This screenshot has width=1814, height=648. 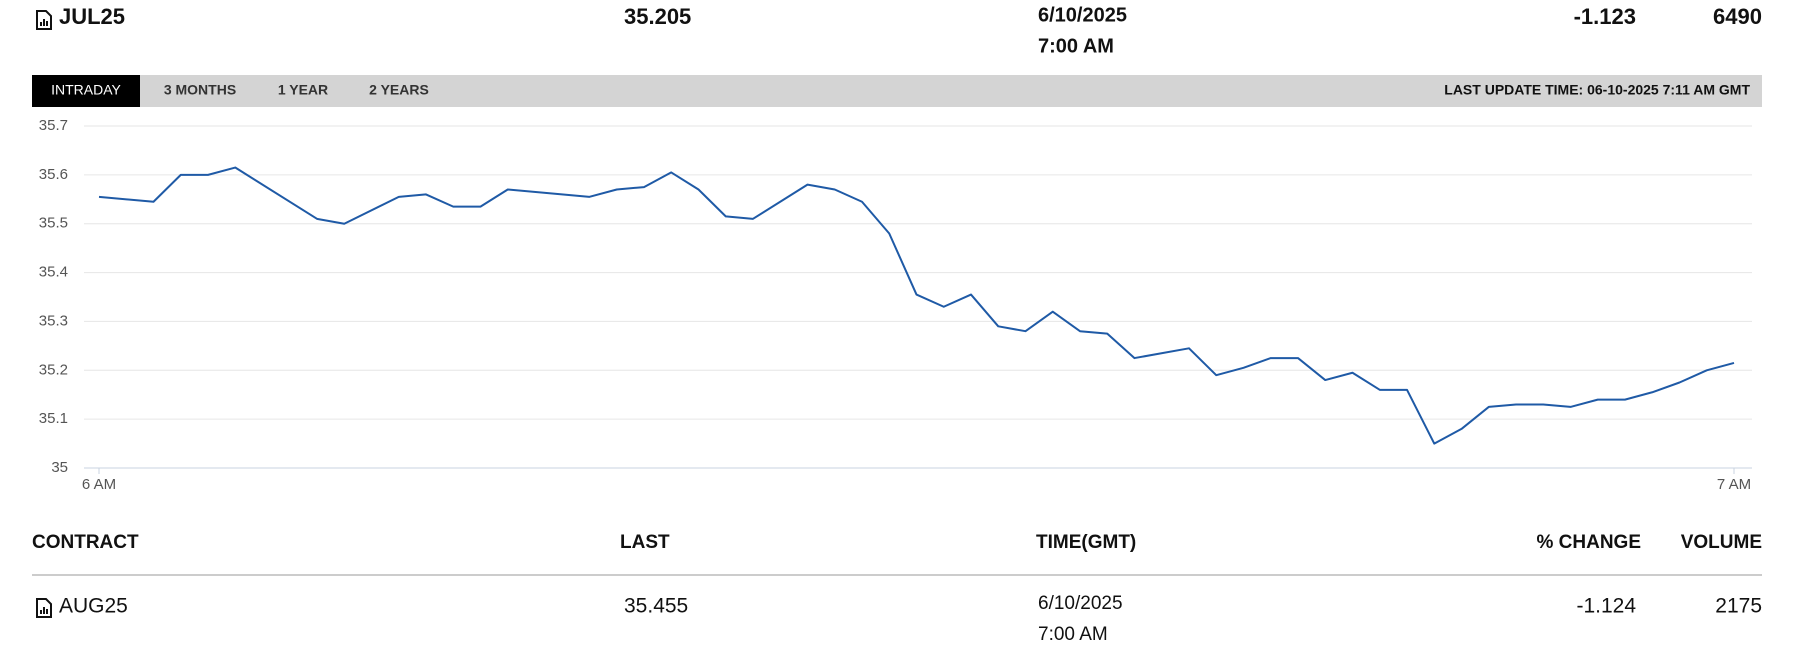 I want to click on time: 7:00 AM, so click(x=1076, y=46).